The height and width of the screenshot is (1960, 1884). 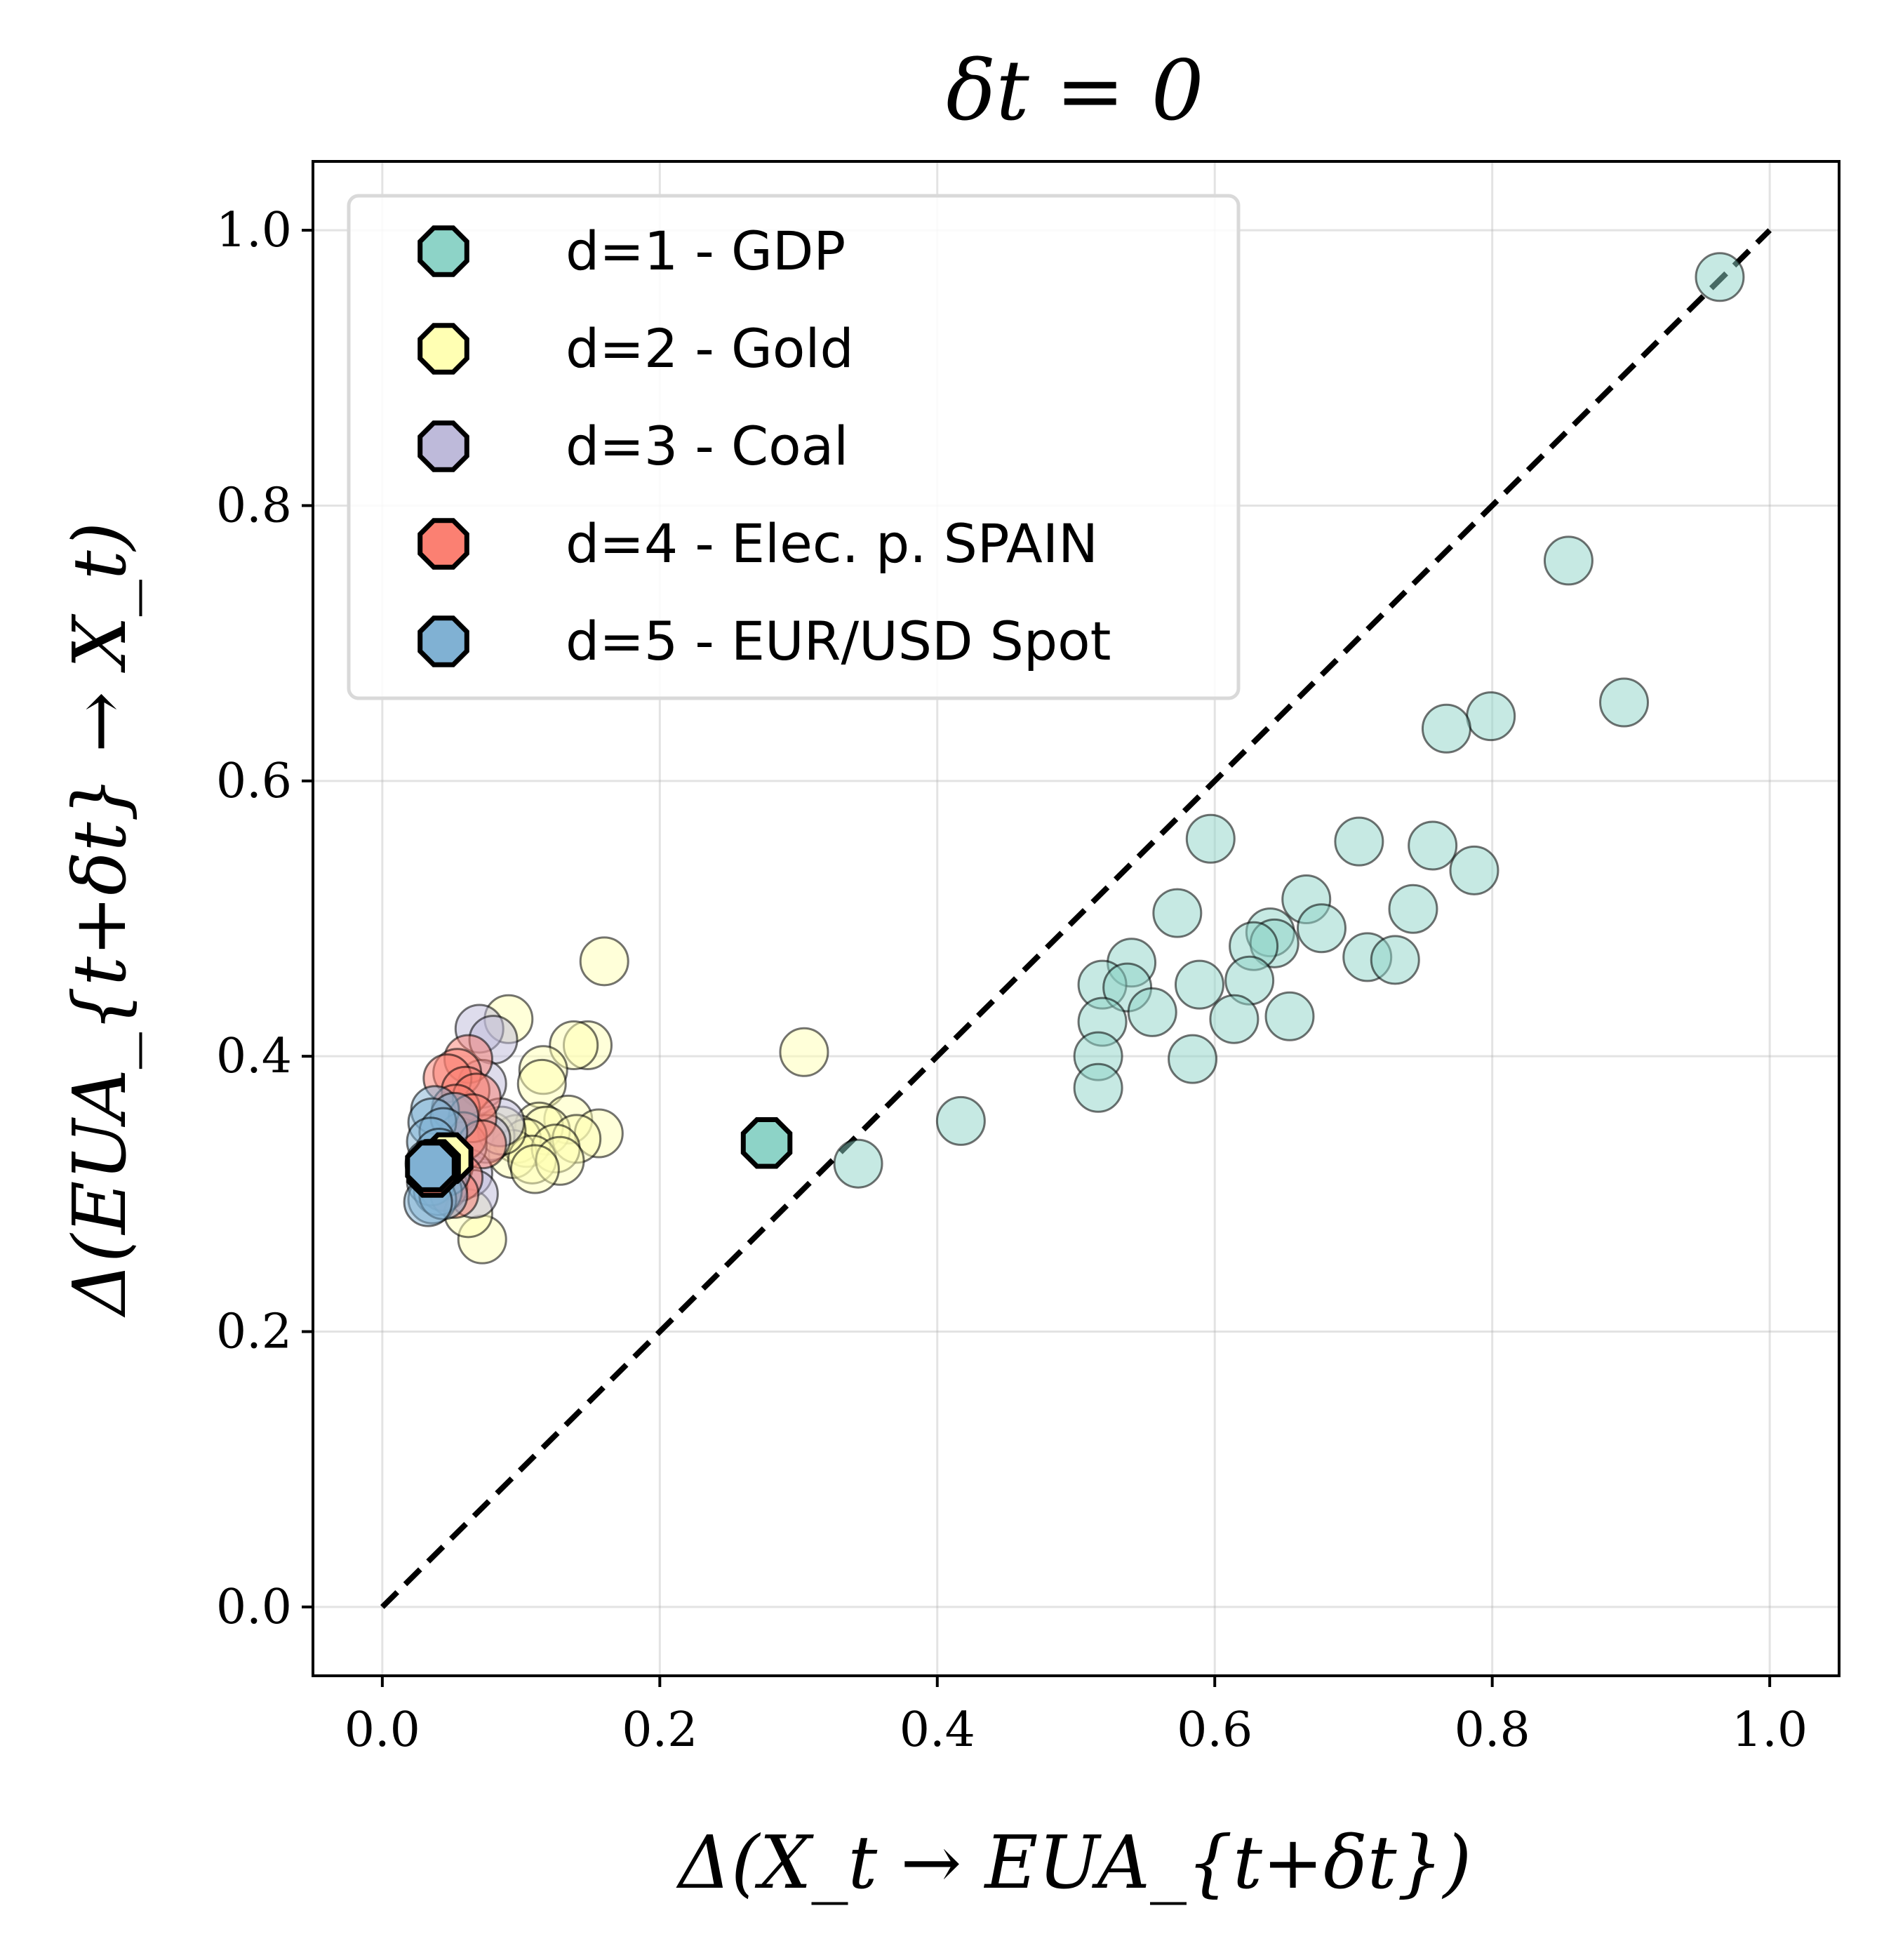 I want to click on x-axis-ticks: 0.0 0.2 0.4 0.6 0.8 1.0, so click(x=1076, y=1717).